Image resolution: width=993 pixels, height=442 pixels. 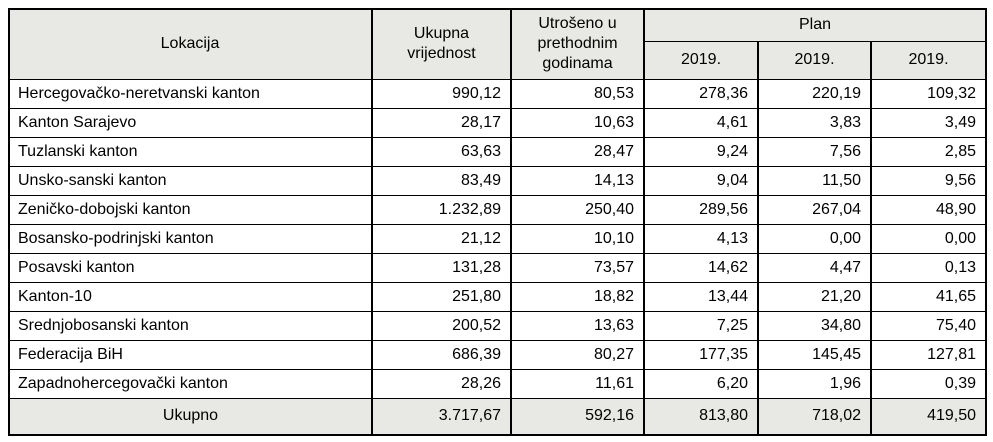 I want to click on header-plan: Plan, so click(x=815, y=25).